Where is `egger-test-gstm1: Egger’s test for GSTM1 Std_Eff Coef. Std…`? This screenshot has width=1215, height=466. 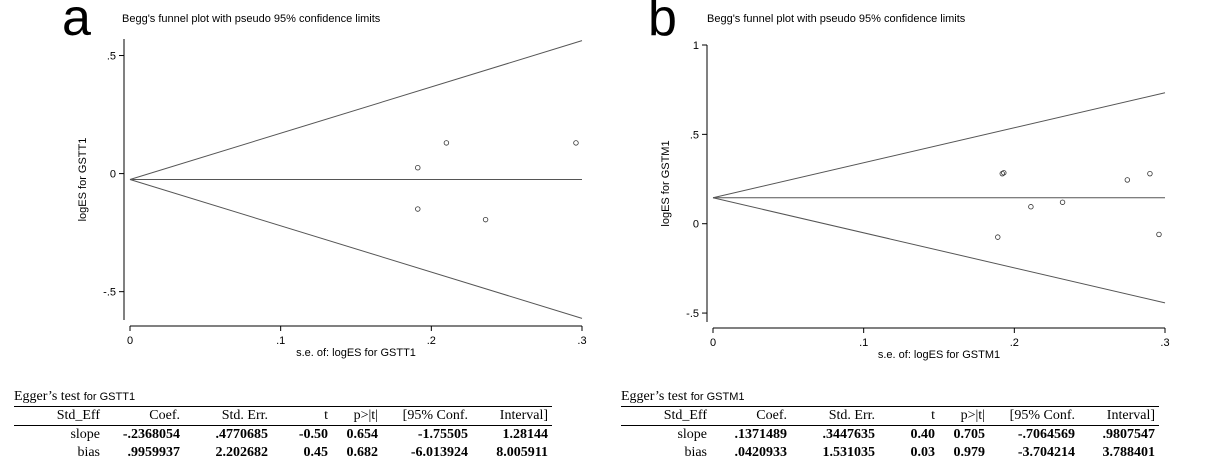 egger-test-gstm1: Egger’s test for GSTM1 Std_Eff Coef. Std… is located at coordinates (890, 425).